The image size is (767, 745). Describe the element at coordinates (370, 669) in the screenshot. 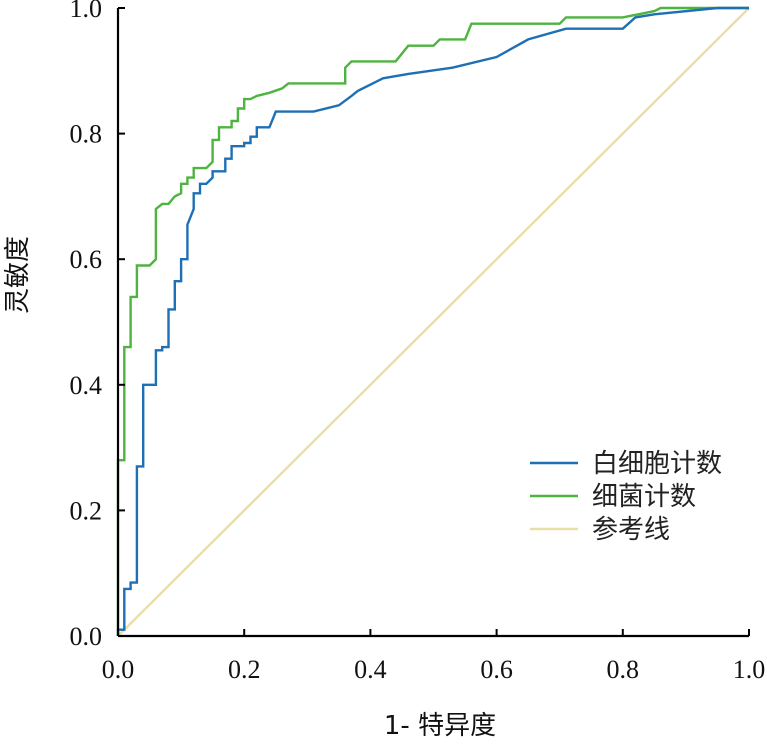

I see `x-tick-label: 0.4` at that location.